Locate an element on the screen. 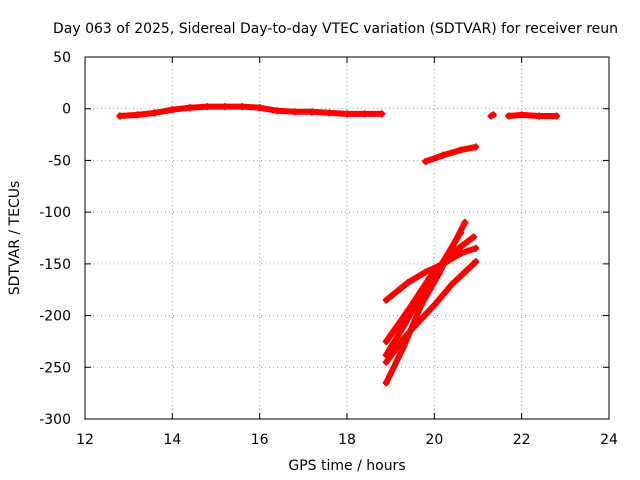 The width and height of the screenshot is (640, 480). x-tick-label: 16 is located at coordinates (260, 440).